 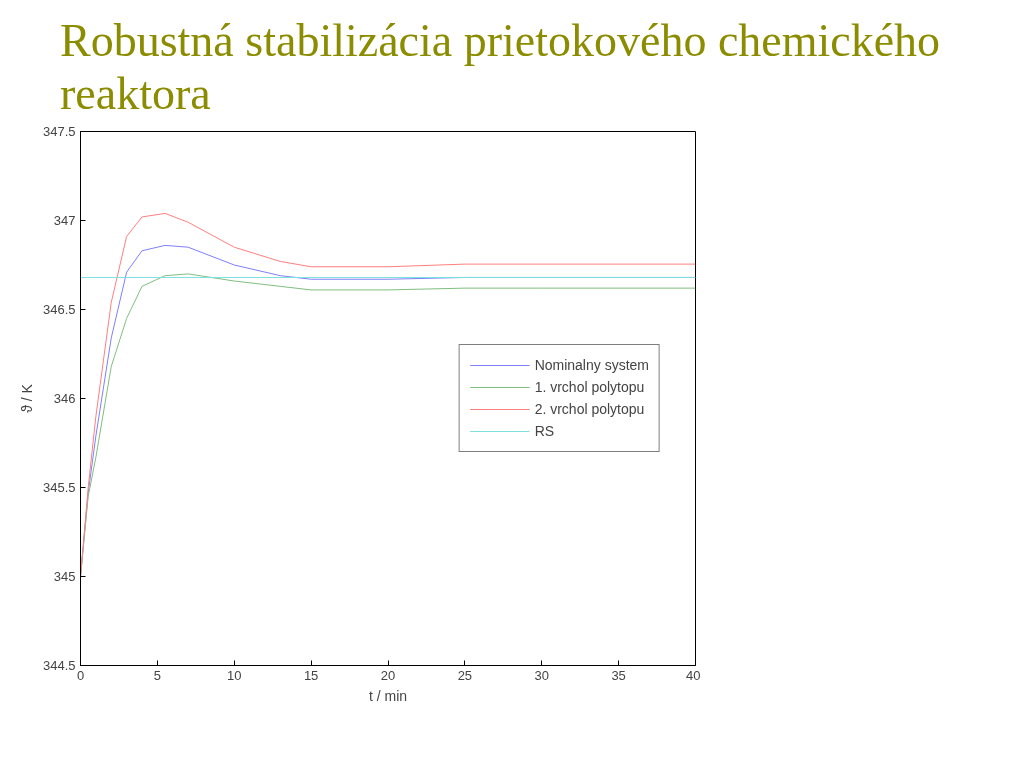 What do you see at coordinates (80, 675) in the screenshot?
I see `x-tick-label: 0` at bounding box center [80, 675].